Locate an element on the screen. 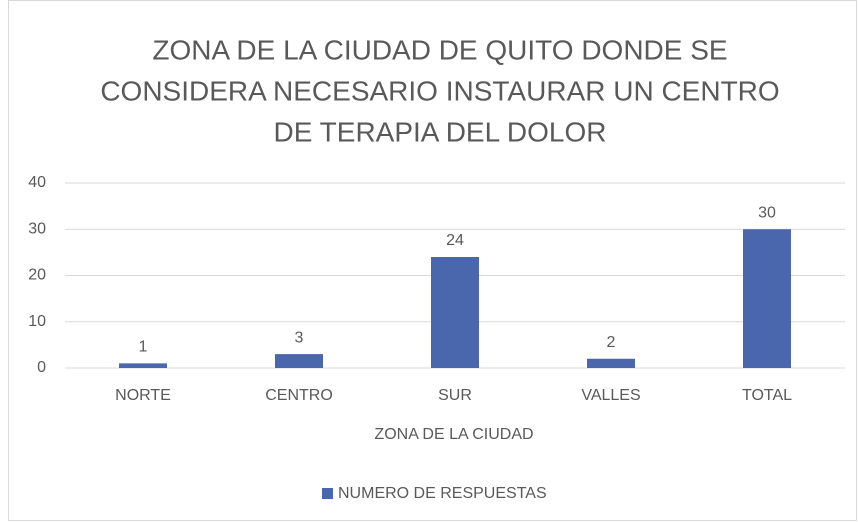  data-label: 30 is located at coordinates (767, 212).